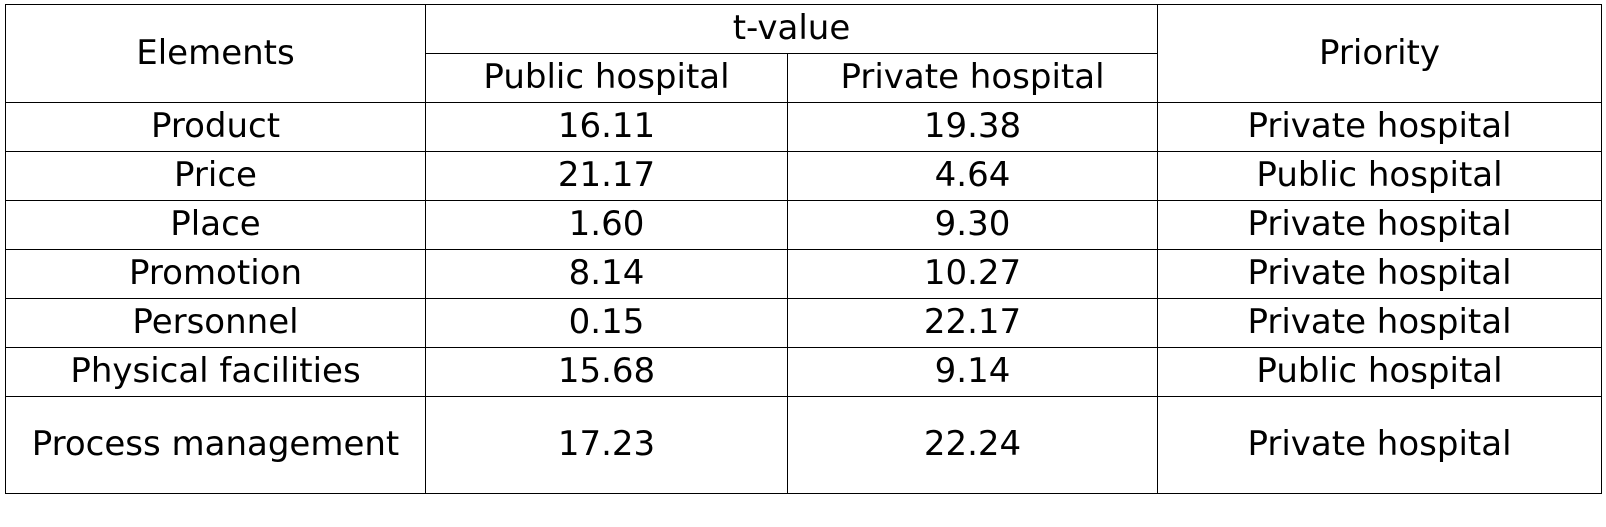  What do you see at coordinates (972, 323) in the screenshot?
I see `cell-private-t-value: 22.17` at bounding box center [972, 323].